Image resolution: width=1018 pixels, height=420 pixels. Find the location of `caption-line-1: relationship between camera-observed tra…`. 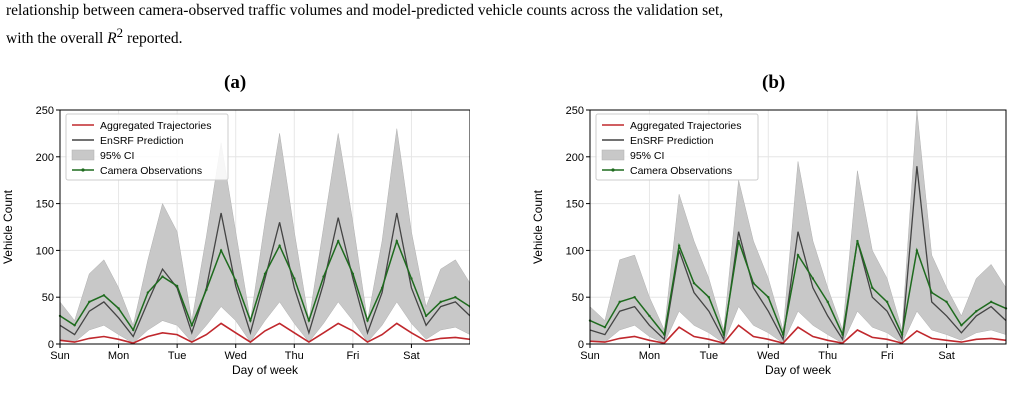

caption-line-1: relationship between camera-observed tra… is located at coordinates (365, 10).